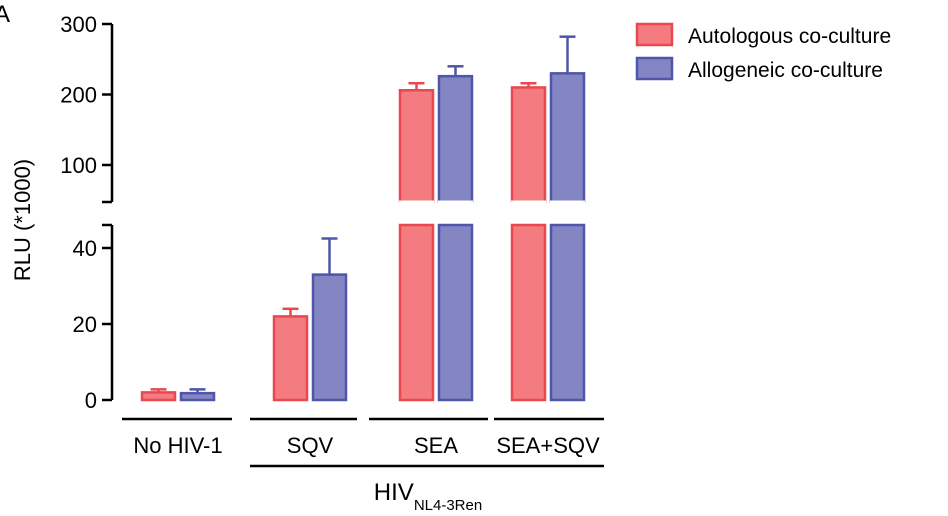 The image size is (948, 516). I want to click on legend-item-0: Autologous co-culture, so click(763, 35).